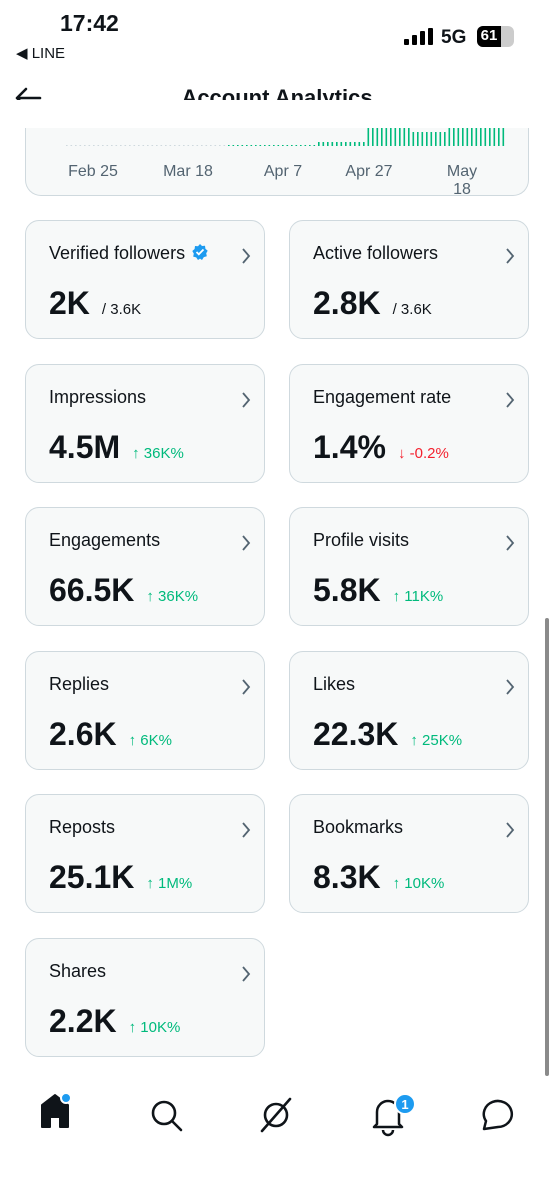  What do you see at coordinates (116, 447) in the screenshot?
I see `card-value: 4.5M ↑ 36K%` at bounding box center [116, 447].